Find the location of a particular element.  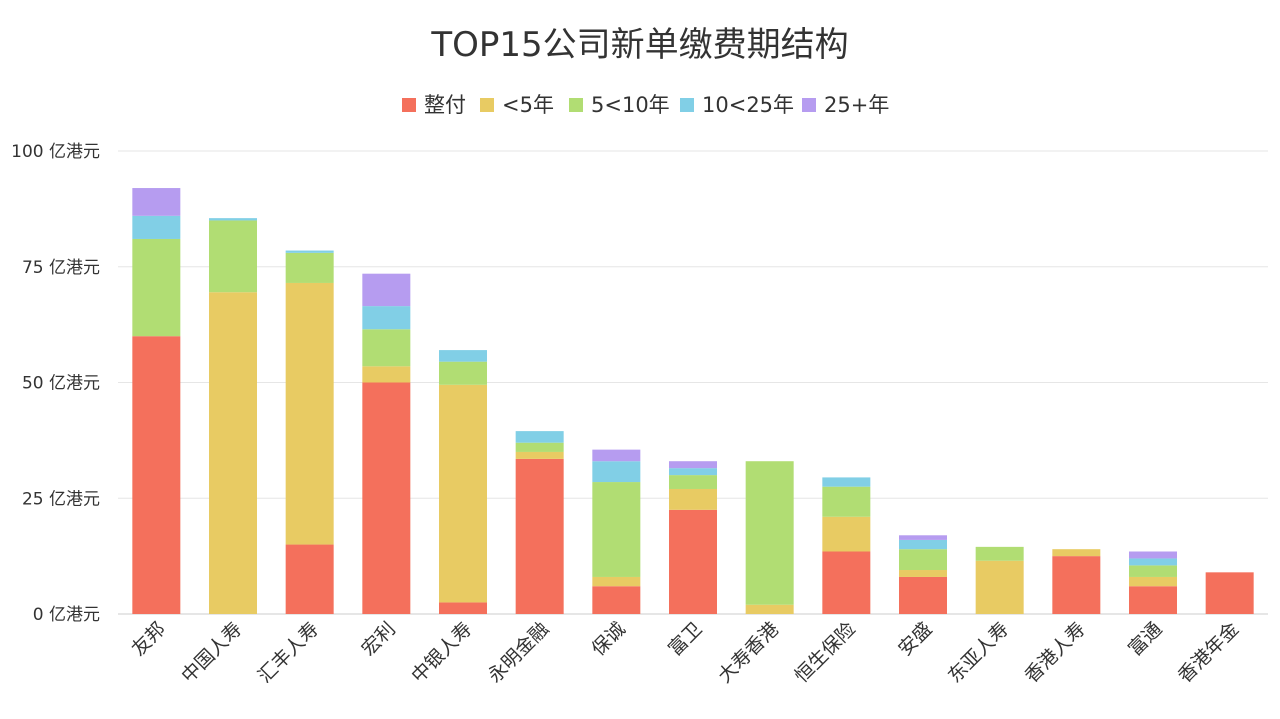

y-tick-label: 0 亿港元 is located at coordinates (66, 615).